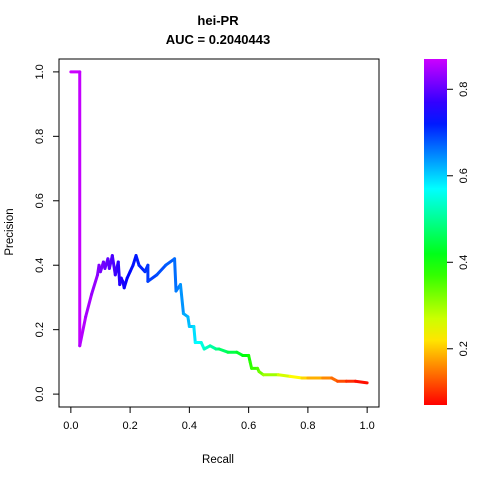 Image resolution: width=480 pixels, height=480 pixels. What do you see at coordinates (464, 89) in the screenshot?
I see `colorbar-tick-label: 0.8` at bounding box center [464, 89].